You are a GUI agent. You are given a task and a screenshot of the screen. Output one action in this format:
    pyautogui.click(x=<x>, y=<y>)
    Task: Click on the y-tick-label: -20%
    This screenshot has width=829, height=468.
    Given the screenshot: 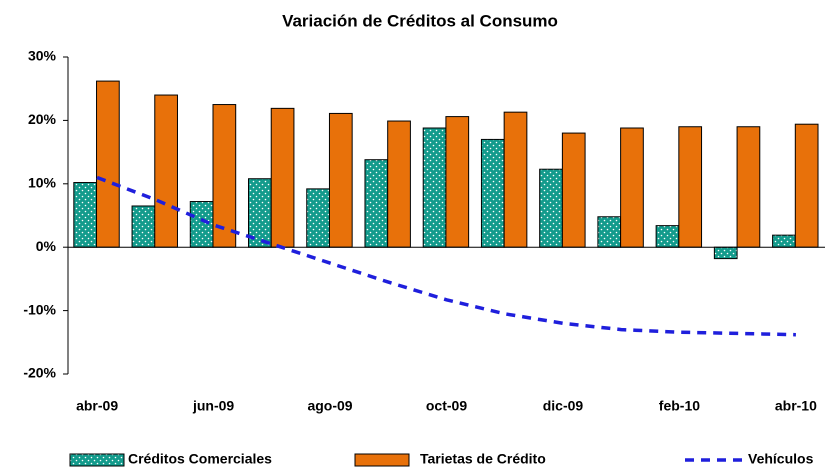 What is the action you would take?
    pyautogui.click(x=39, y=373)
    